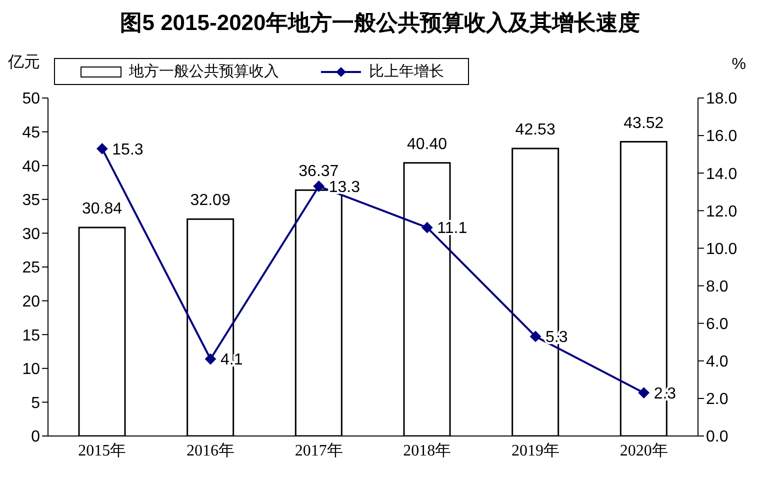  I want to click on y-tick-label: 15, so click(31, 335).